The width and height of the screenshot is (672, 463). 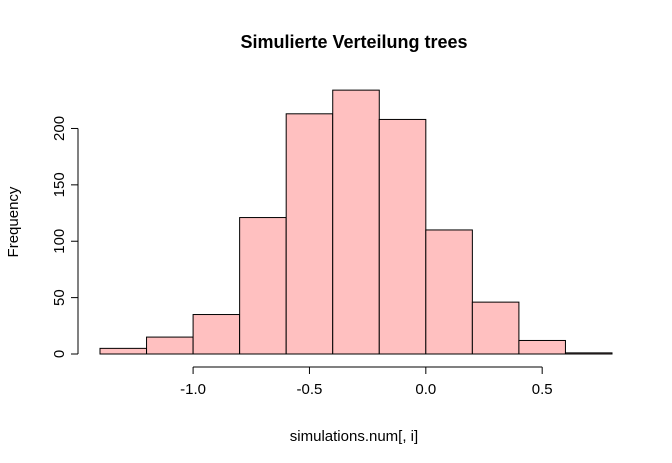 What do you see at coordinates (193, 389) in the screenshot?
I see `x-tick-label: -1.0` at bounding box center [193, 389].